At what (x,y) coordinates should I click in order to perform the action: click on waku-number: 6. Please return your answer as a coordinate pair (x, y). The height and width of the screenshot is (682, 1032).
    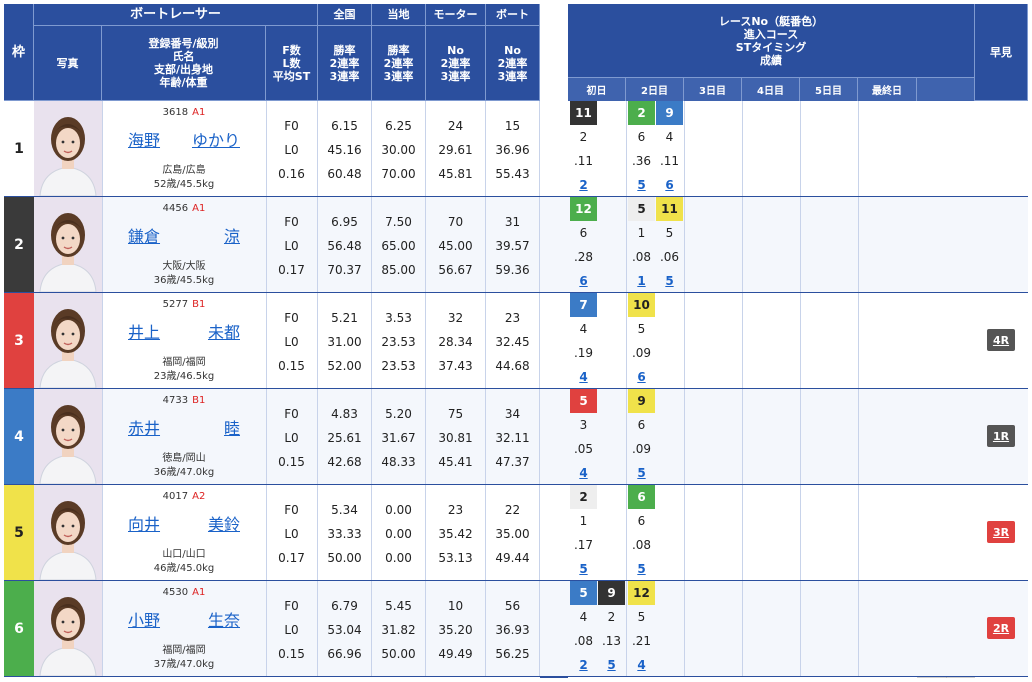
    Looking at the image, I should click on (19, 628).